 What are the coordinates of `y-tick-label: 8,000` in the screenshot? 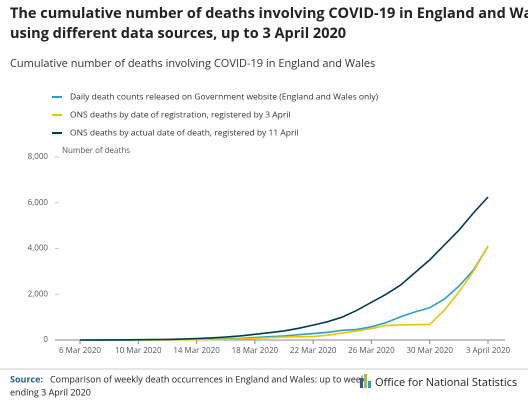 It's located at (38, 156).